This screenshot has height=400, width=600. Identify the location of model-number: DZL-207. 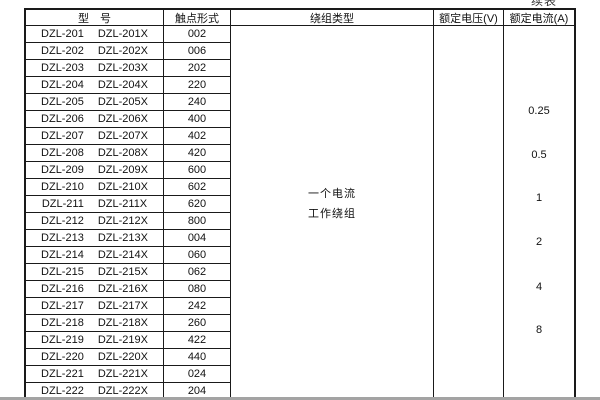
(62, 136).